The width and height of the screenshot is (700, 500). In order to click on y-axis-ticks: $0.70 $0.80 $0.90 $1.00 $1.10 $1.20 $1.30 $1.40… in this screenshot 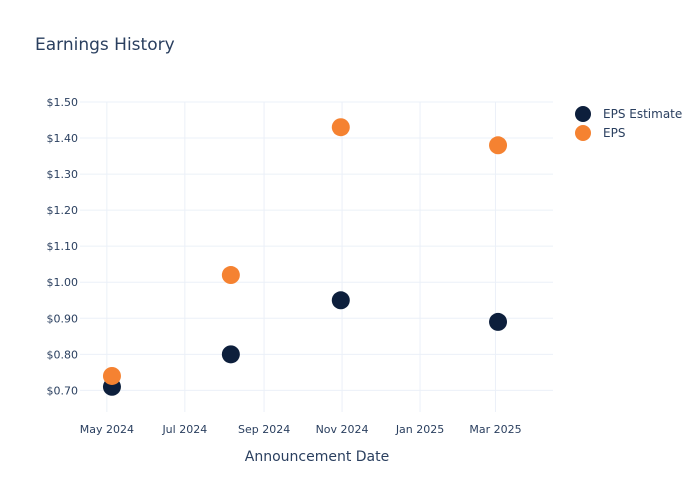, I will do `click(63, 246)`.